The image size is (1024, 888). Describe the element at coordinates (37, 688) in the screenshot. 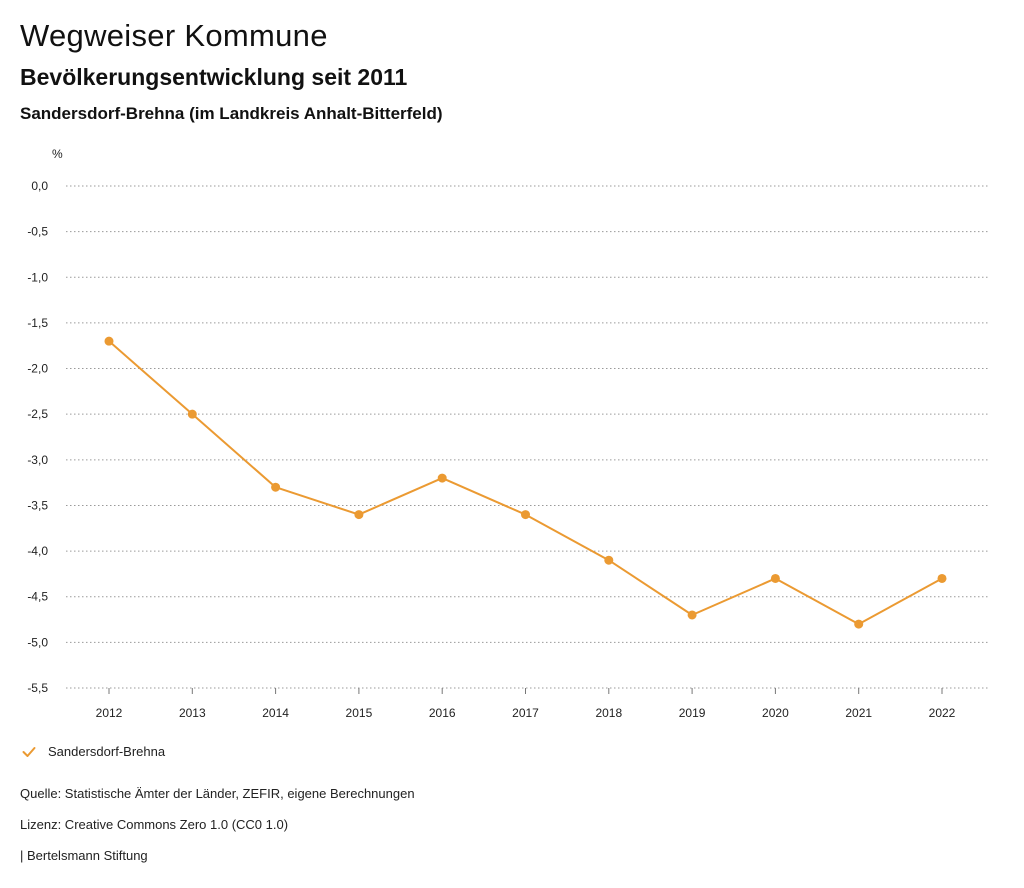

I see `y-tick-label: -5,5` at that location.